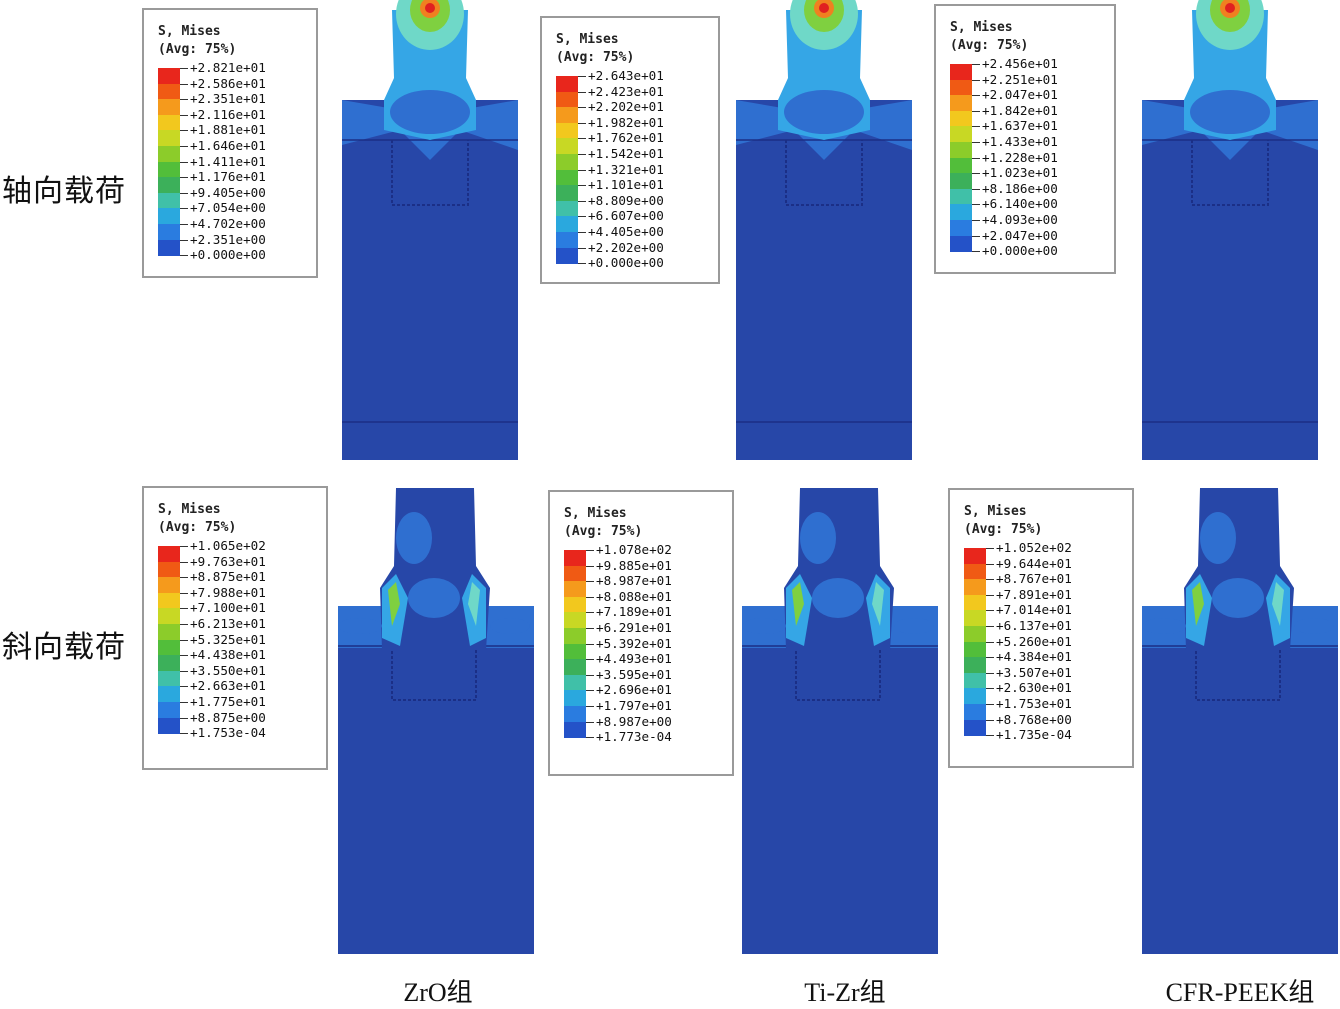  Describe the element at coordinates (1164, 626) in the screenshot. I see `bone-stress-left` at that location.